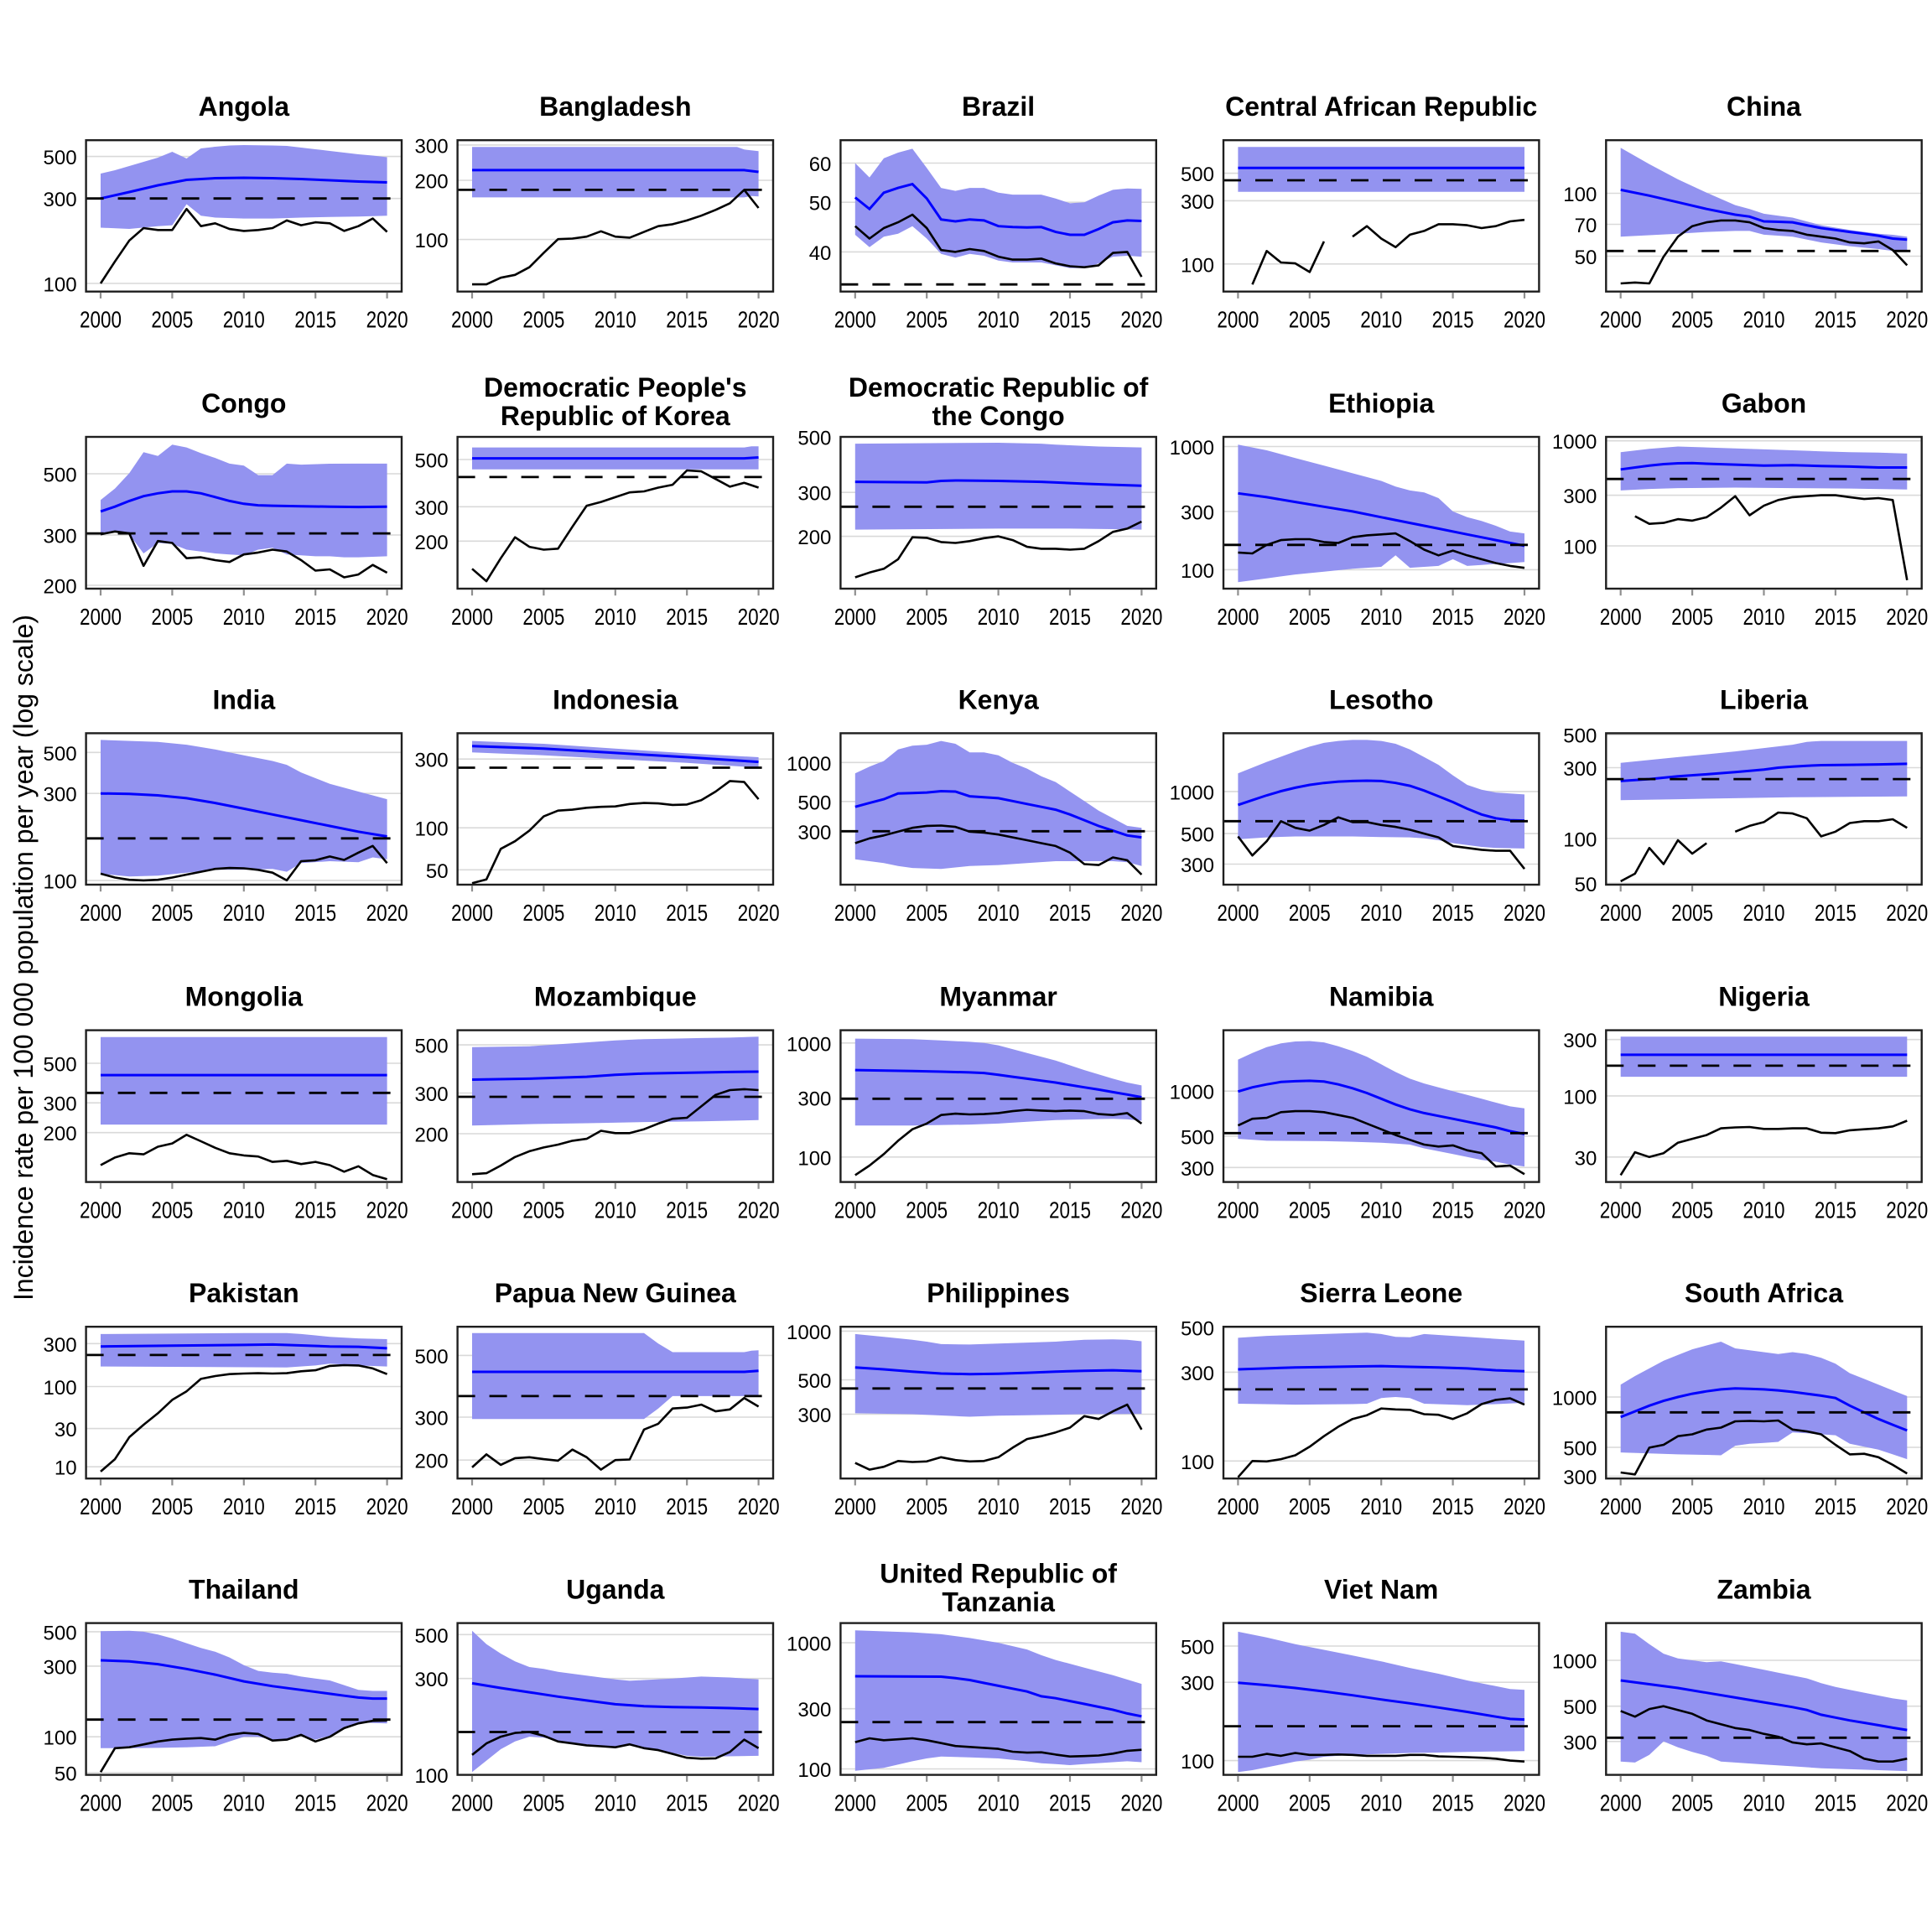 This screenshot has height=1932, width=1932. Describe the element at coordinates (243, 699) in the screenshot. I see `svg-text: India` at that location.